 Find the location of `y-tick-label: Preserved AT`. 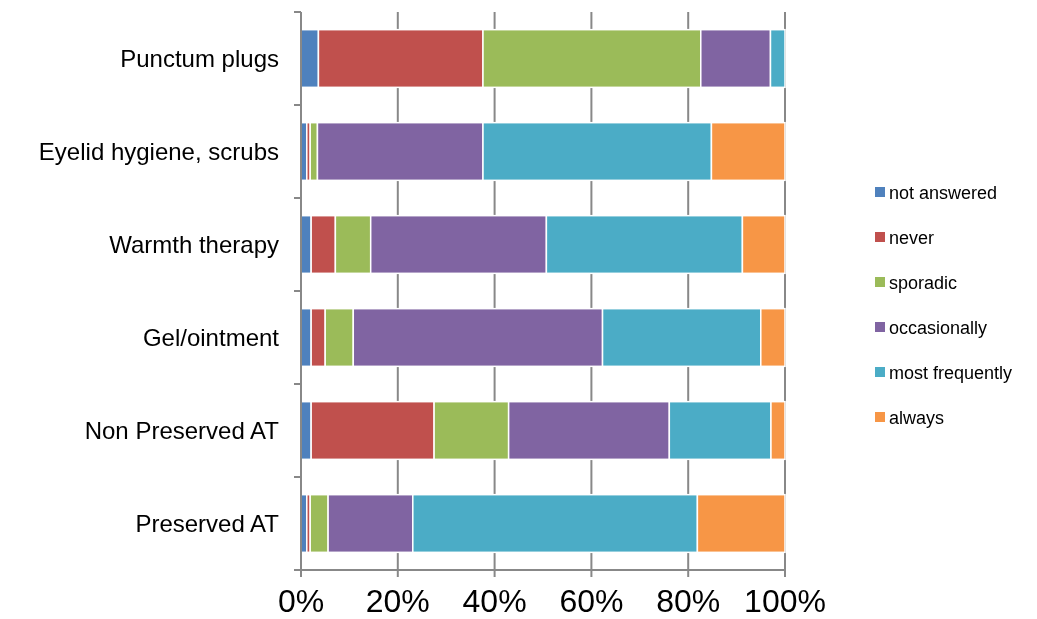

y-tick-label: Preserved AT is located at coordinates (207, 523).